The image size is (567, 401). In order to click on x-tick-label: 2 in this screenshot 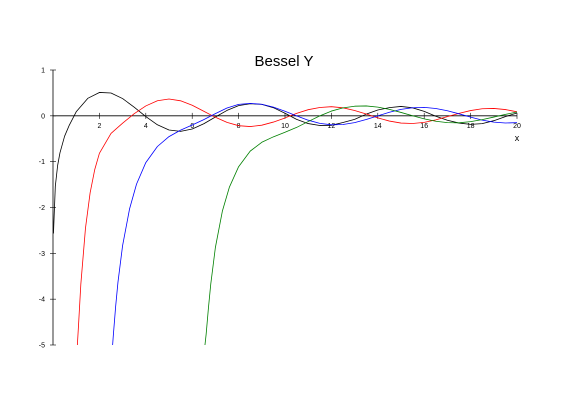, I will do `click(99, 126)`.